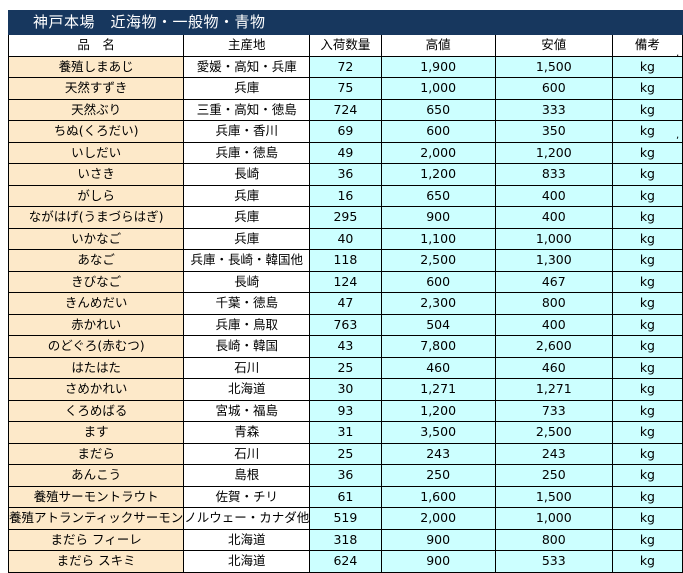 The image size is (683, 573). I want to click on cell-high-price: 2,500, so click(438, 260).